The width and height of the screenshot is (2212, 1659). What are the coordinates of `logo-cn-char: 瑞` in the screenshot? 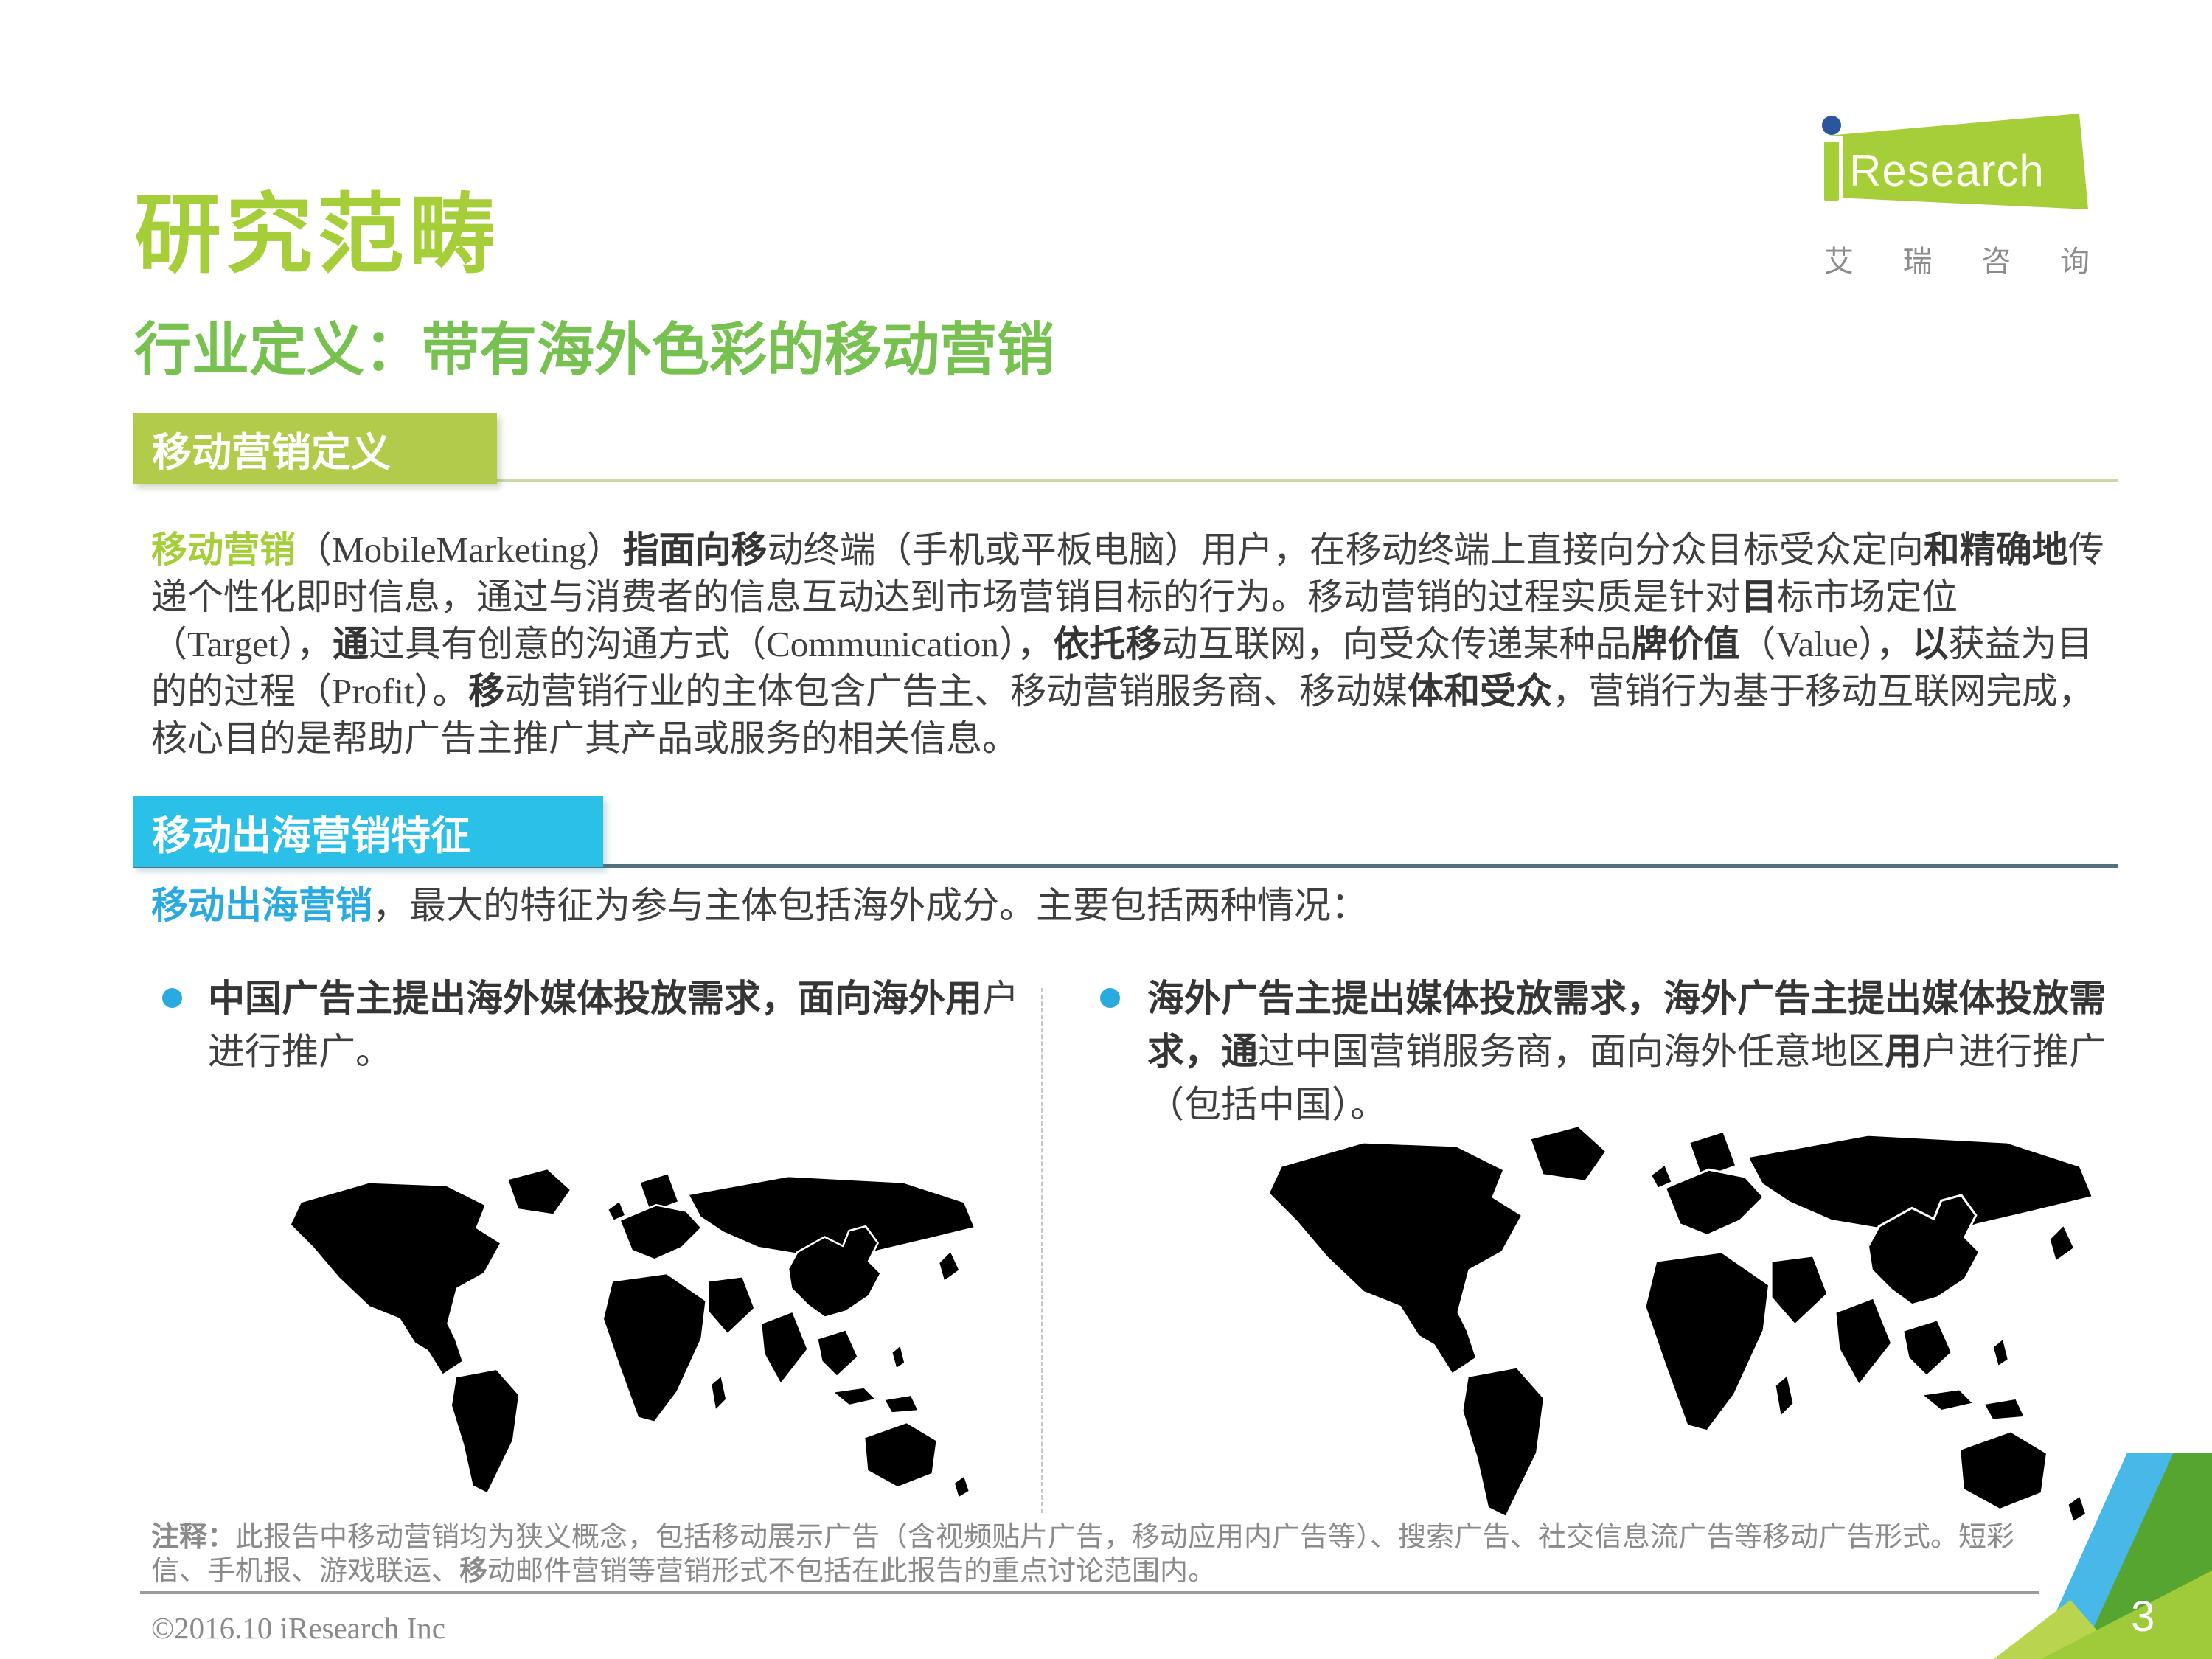 It's located at (1917, 262).